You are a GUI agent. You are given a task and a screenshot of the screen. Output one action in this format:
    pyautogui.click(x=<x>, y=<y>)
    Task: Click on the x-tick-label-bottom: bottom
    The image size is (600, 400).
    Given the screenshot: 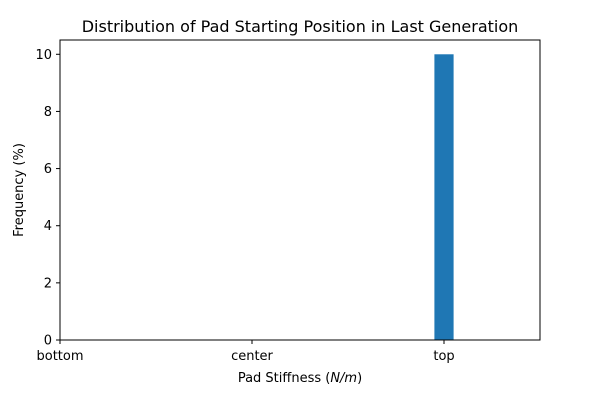 What is the action you would take?
    pyautogui.click(x=59, y=356)
    